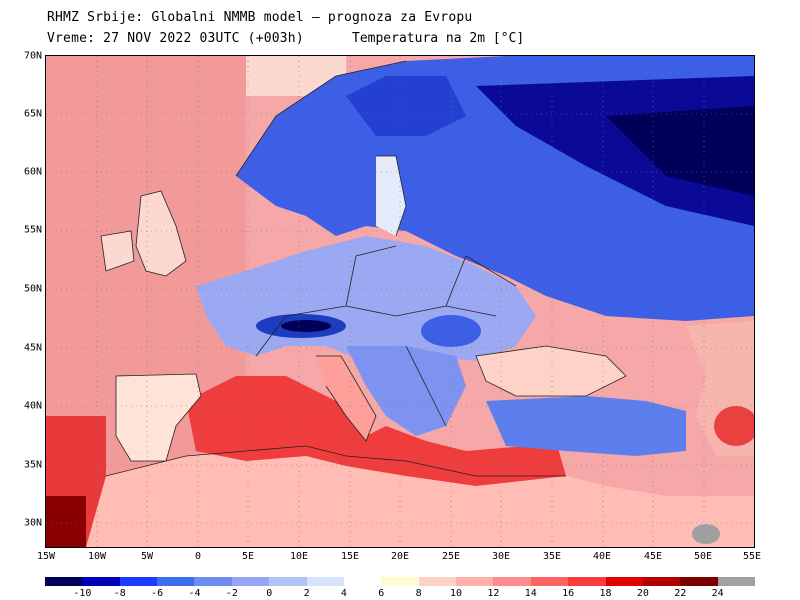 The height and width of the screenshot is (600, 800). I want to click on iberia, so click(158, 417).